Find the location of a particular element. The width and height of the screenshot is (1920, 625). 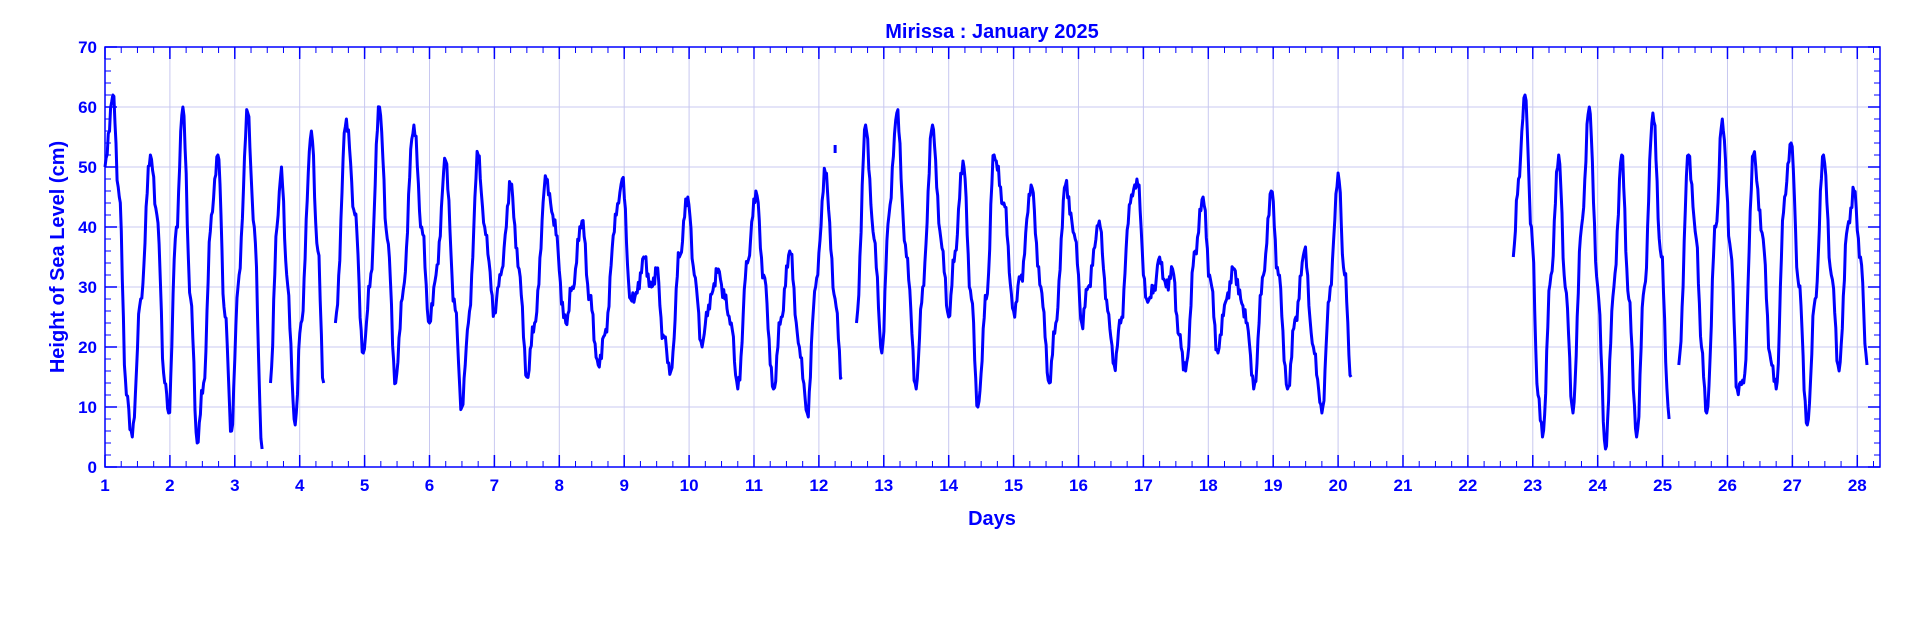

x-tick-label: 19 is located at coordinates (1273, 485).